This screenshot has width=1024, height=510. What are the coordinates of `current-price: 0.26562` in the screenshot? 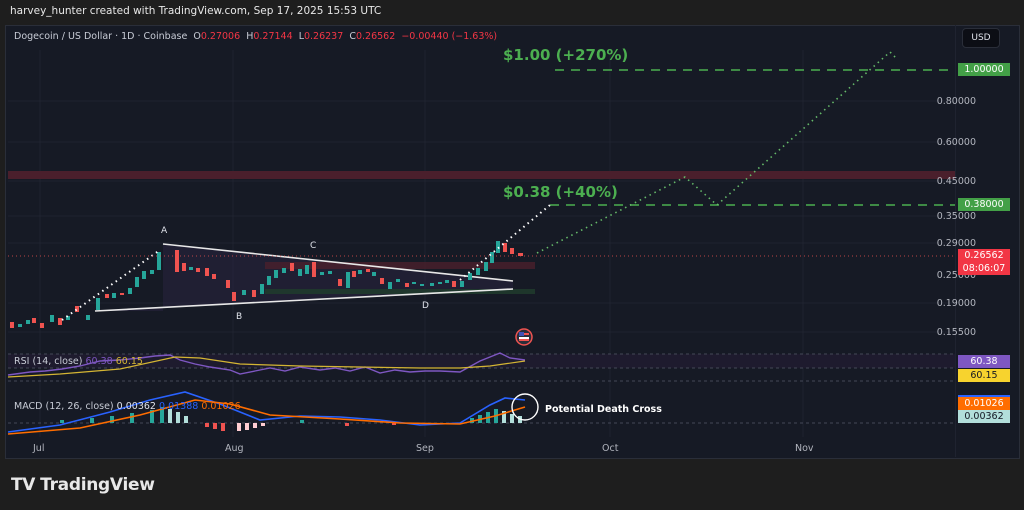 It's located at (984, 255).